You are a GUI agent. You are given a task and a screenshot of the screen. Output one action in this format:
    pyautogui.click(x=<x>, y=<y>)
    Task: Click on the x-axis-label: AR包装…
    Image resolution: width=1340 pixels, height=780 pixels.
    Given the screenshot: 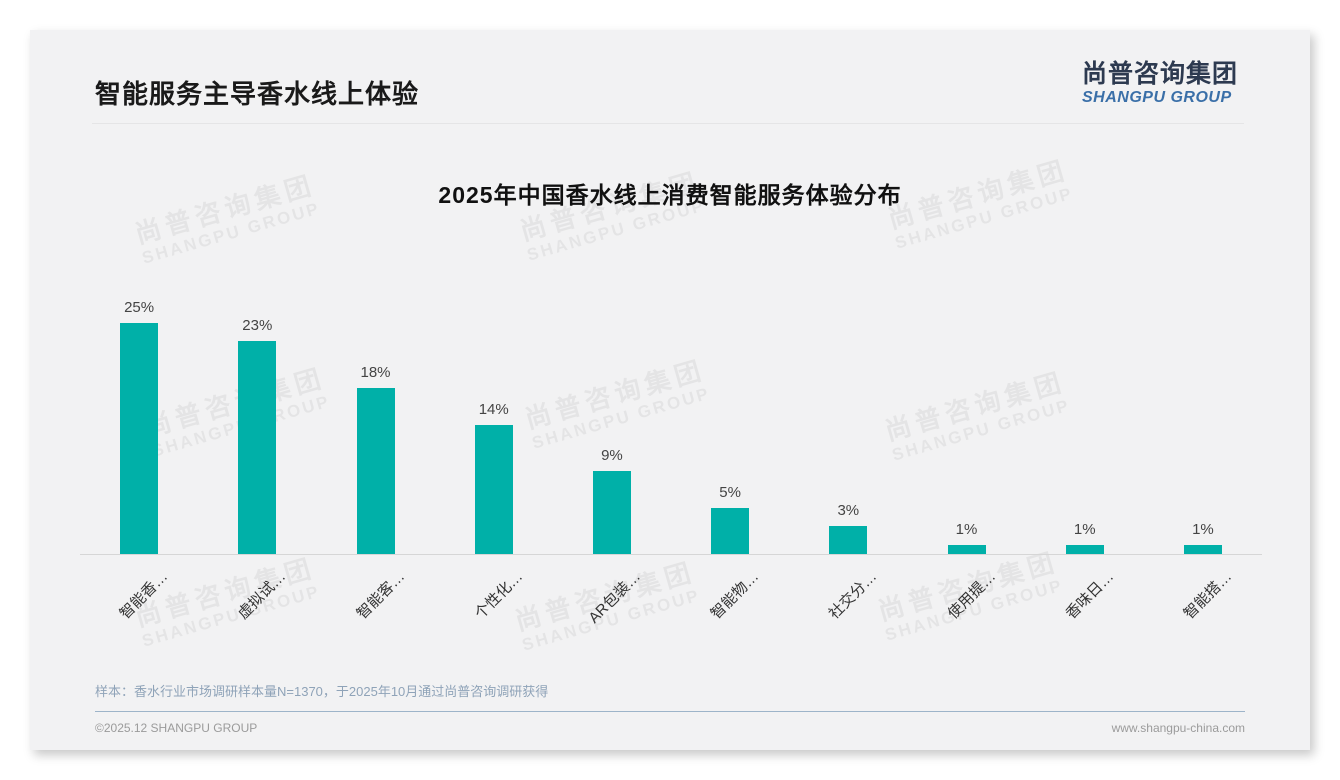 What is the action you would take?
    pyautogui.click(x=615, y=597)
    